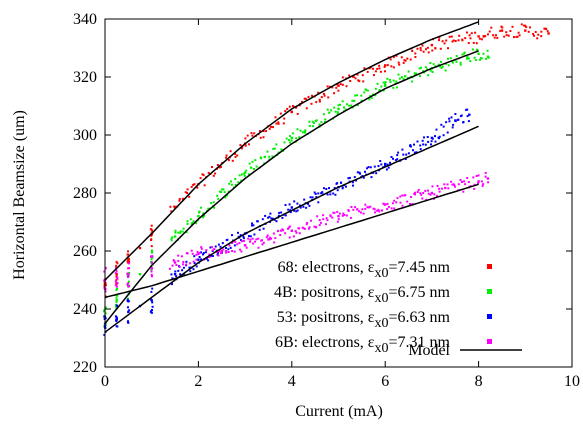 Image resolution: width=583 pixels, height=427 pixels. Describe the element at coordinates (85, 367) in the screenshot. I see `y-tick-label: 220` at that location.